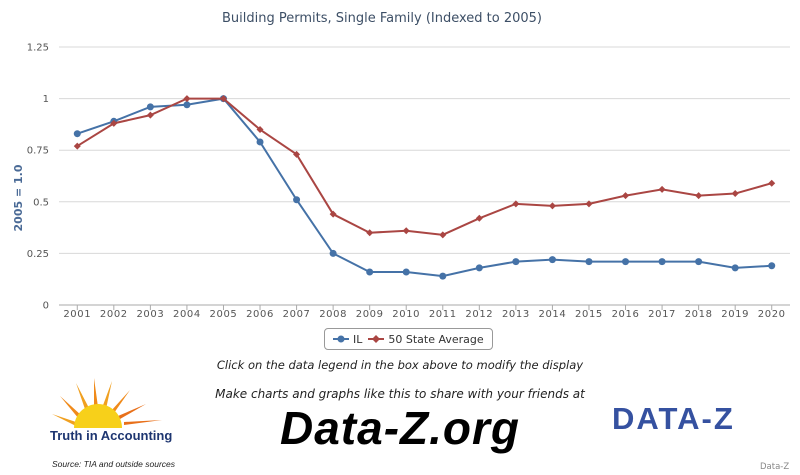 The width and height of the screenshot is (800, 475). What do you see at coordinates (333, 314) in the screenshot?
I see `x-tick-label: 2008` at bounding box center [333, 314].